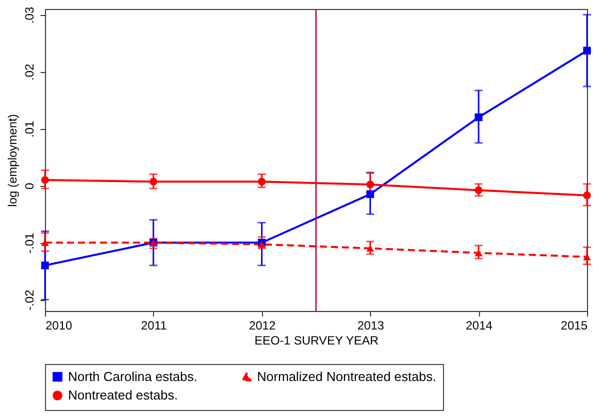 The width and height of the screenshot is (605, 417). What do you see at coordinates (316, 341) in the screenshot?
I see `x-axis-title: EEO-1 SURVEY YEAR` at bounding box center [316, 341].